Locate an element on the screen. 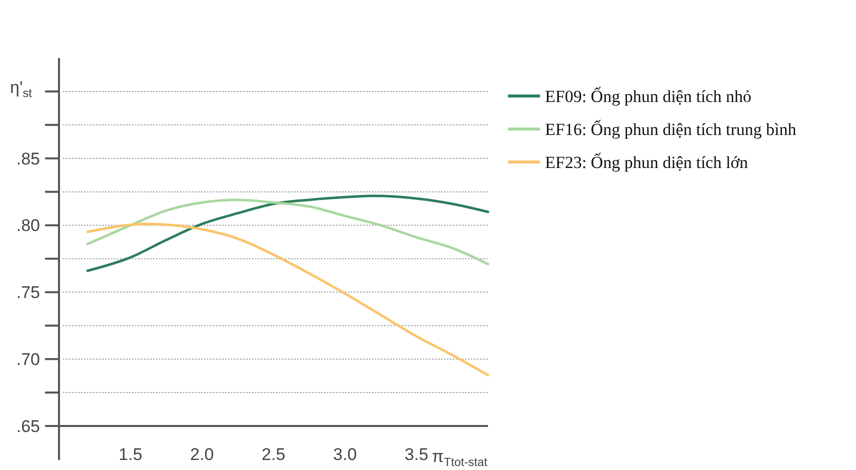 The image size is (856, 470). y-tick-label: .80 is located at coordinates (28, 226).